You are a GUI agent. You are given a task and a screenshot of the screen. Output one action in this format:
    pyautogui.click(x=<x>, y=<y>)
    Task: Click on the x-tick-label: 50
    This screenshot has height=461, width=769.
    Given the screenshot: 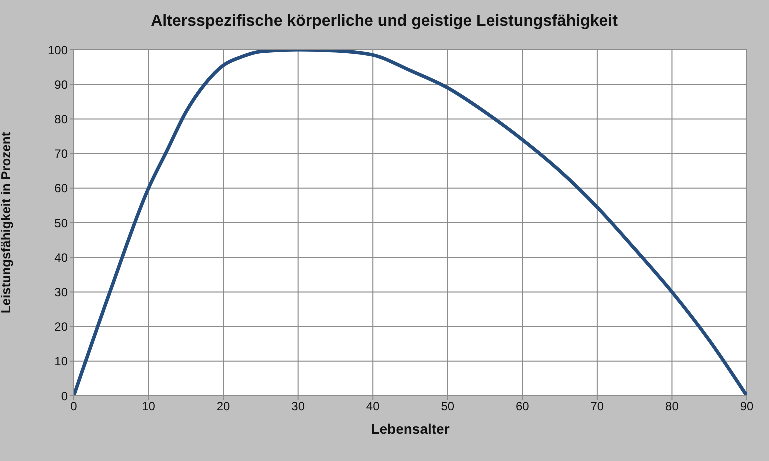 What is the action you would take?
    pyautogui.click(x=448, y=407)
    